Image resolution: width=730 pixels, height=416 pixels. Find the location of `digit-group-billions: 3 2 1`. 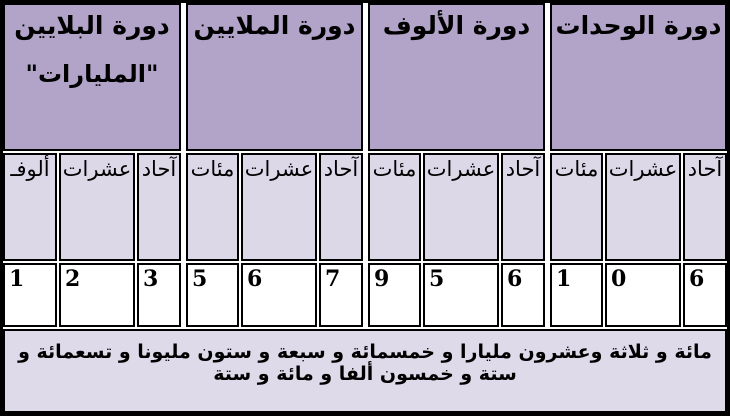

digit-group-billions: 3 2 1 is located at coordinates (92, 295).